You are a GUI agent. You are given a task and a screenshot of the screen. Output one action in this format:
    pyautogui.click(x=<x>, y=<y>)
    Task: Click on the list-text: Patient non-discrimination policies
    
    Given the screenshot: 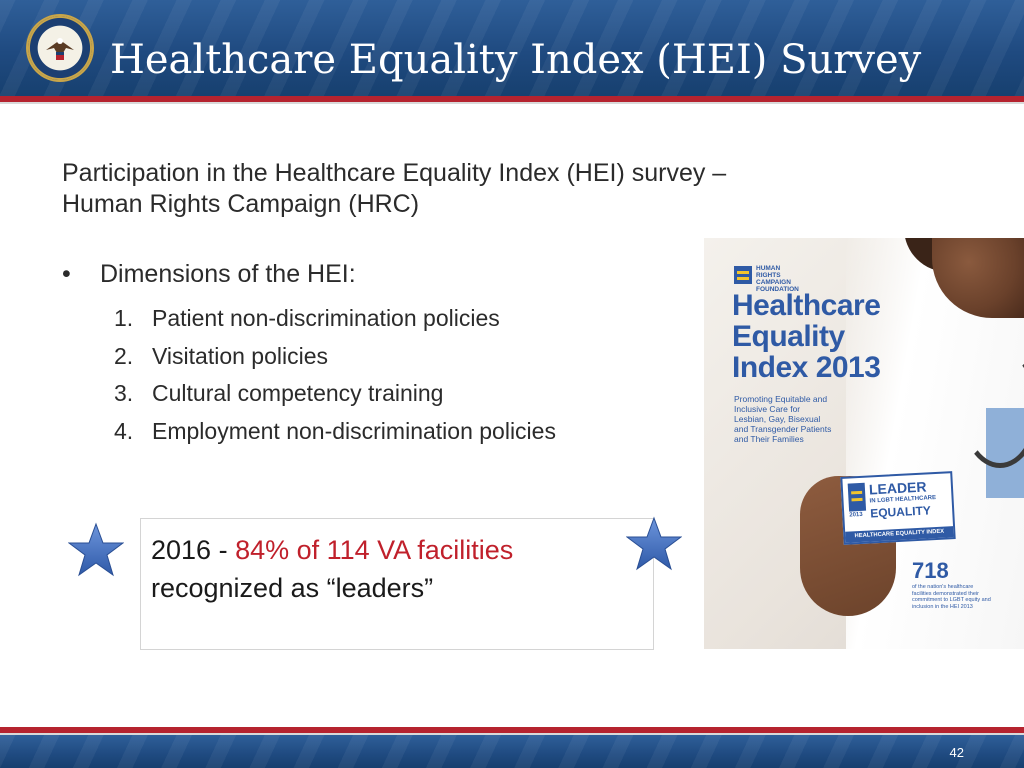 What is the action you would take?
    pyautogui.click(x=326, y=318)
    